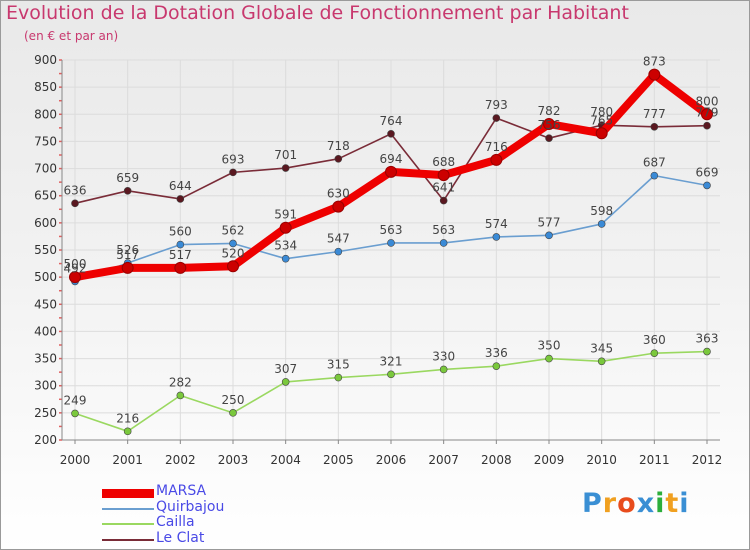 The height and width of the screenshot is (550, 750). What do you see at coordinates (233, 400) in the screenshot?
I see `data-label: 250` at bounding box center [233, 400].